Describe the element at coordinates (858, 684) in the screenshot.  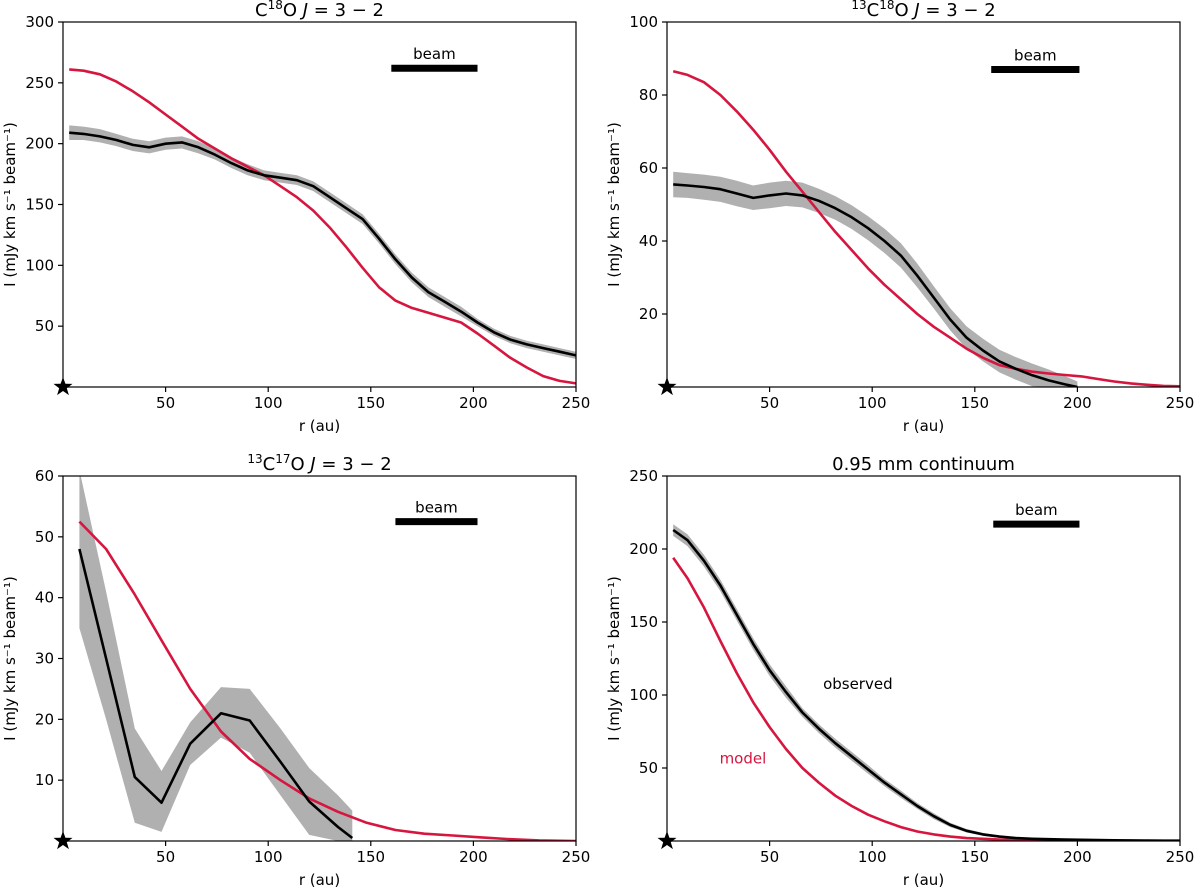
I see `annotation-observed: observed` at that location.